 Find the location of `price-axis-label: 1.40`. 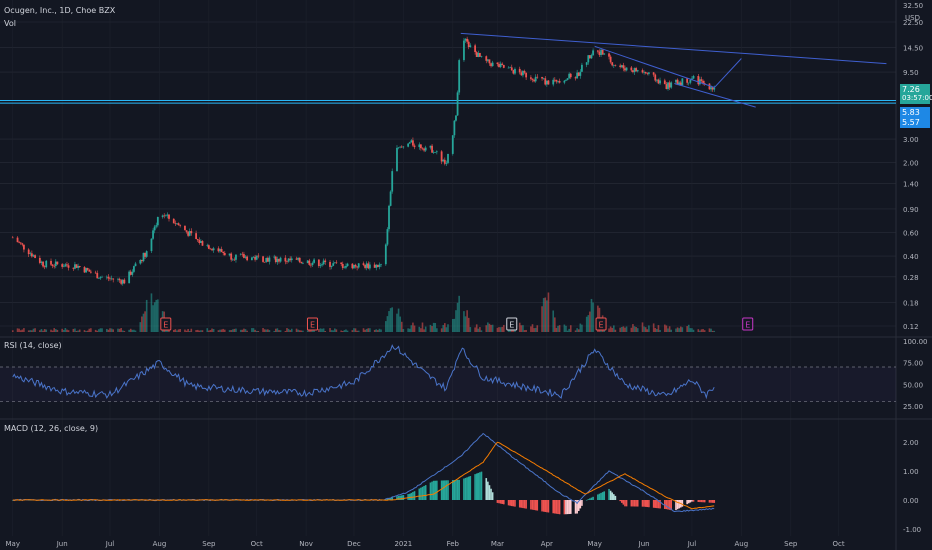

price-axis-label: 1.40 is located at coordinates (911, 184).